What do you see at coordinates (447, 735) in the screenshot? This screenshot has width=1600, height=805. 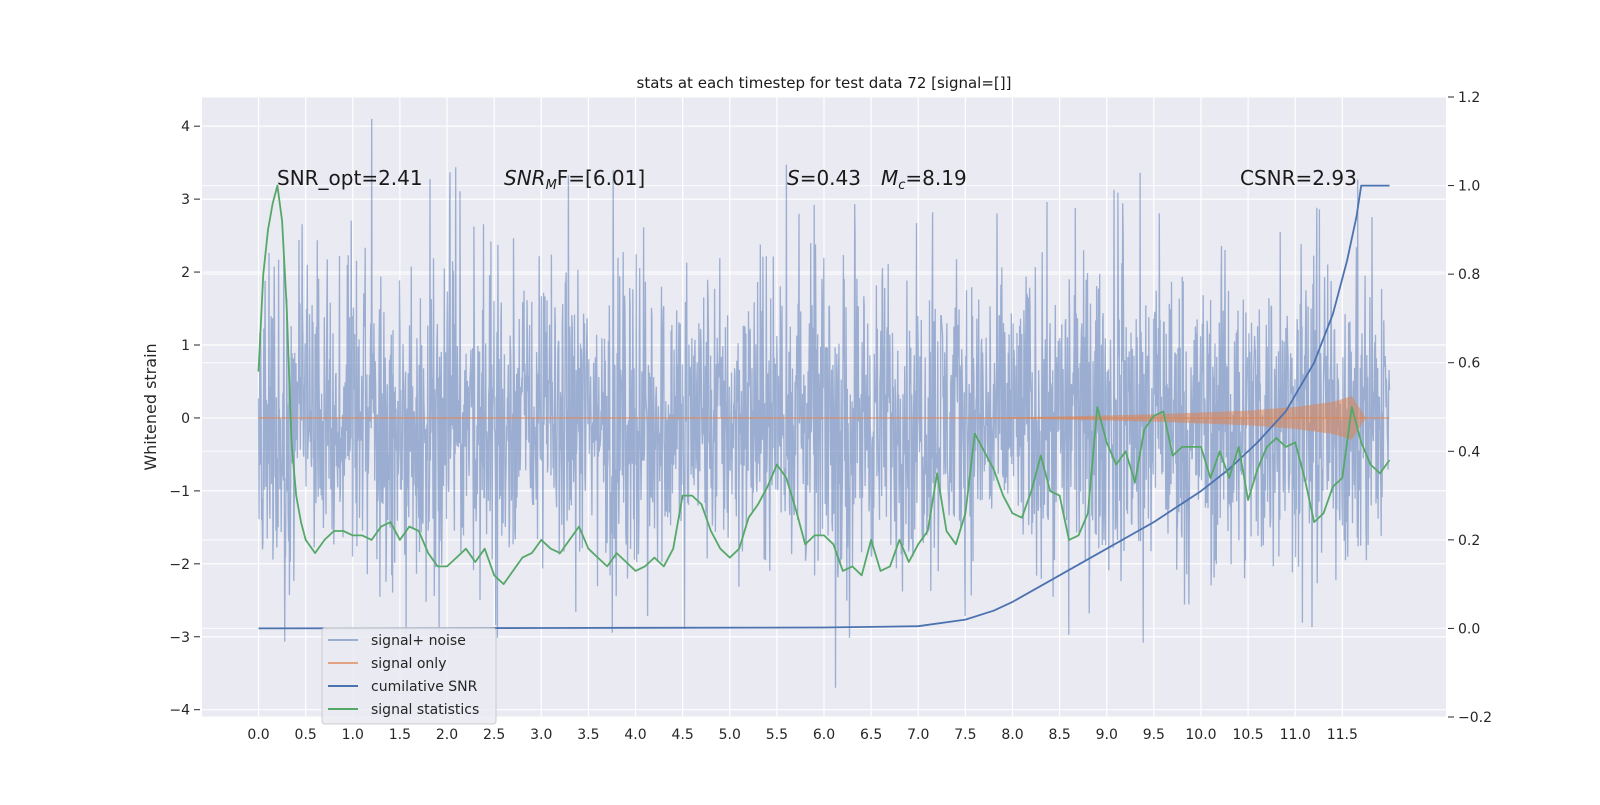 I see `x-tick-label: 2.0` at bounding box center [447, 735].